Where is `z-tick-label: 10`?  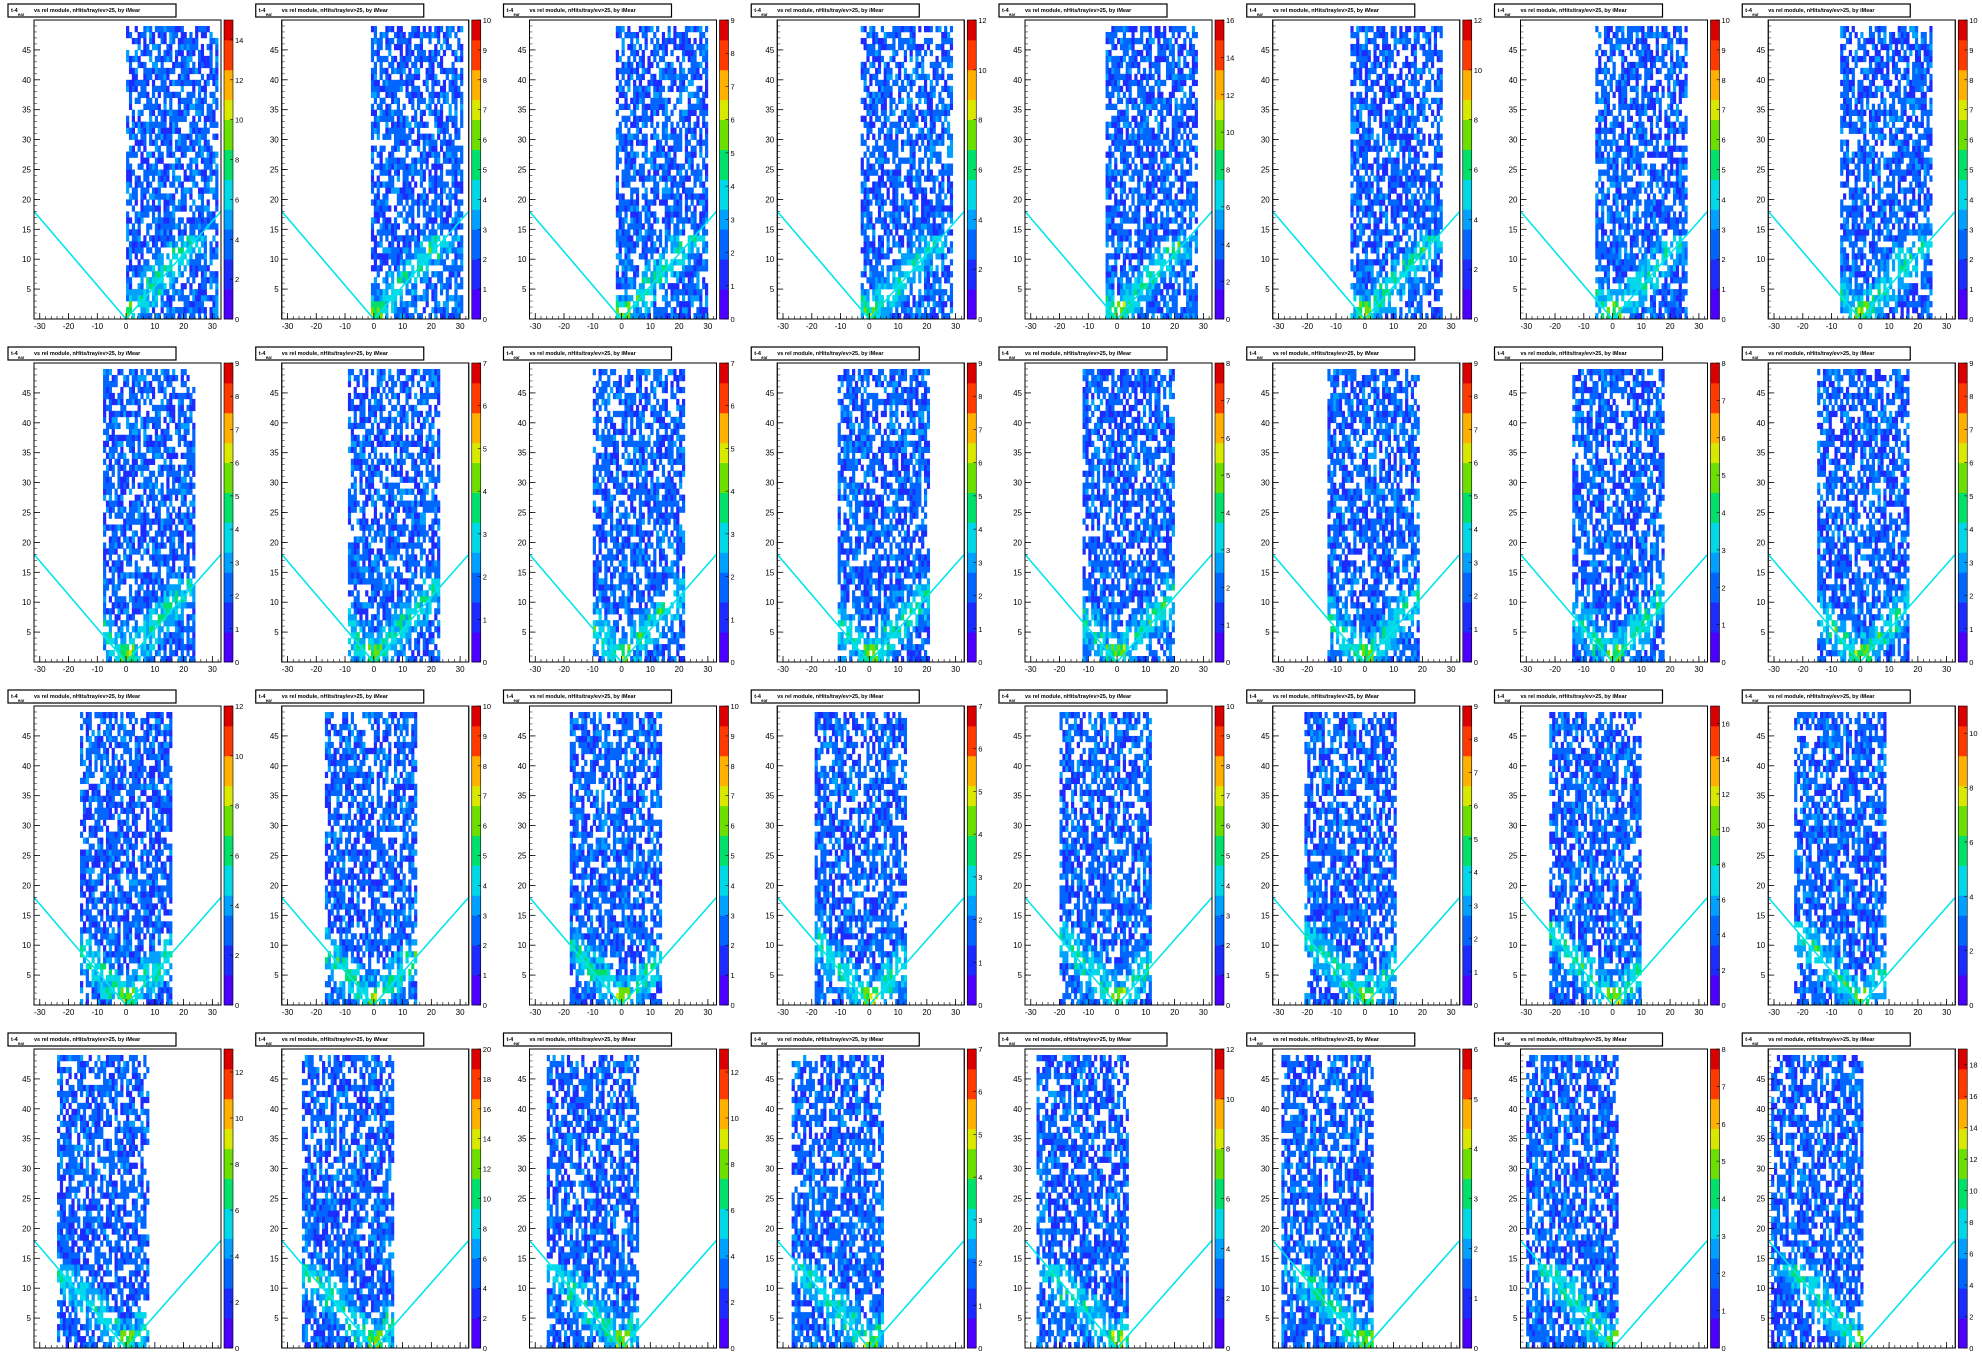 z-tick-label: 10 is located at coordinates (982, 70).